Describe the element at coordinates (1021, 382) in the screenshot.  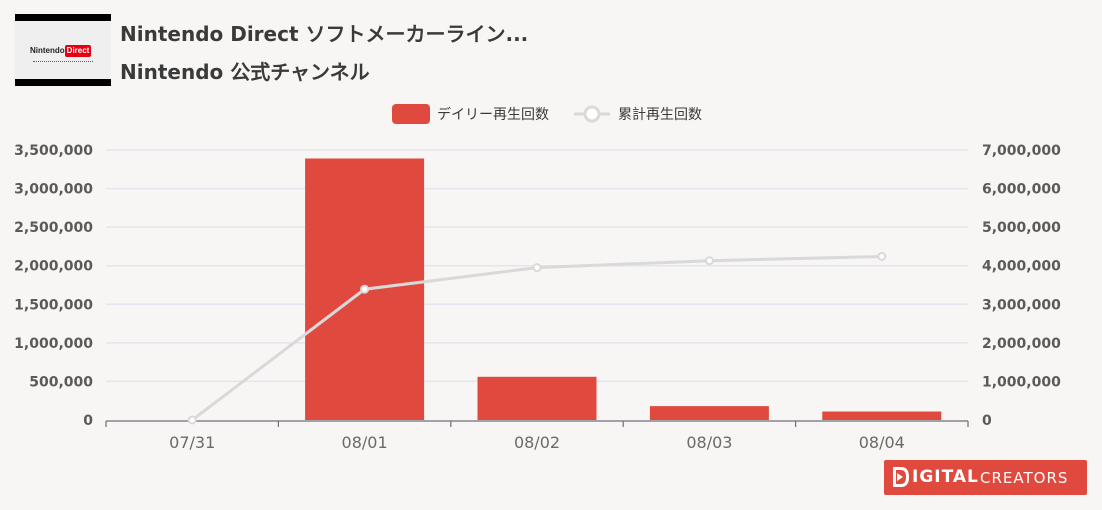
I see `right-tick-label: 1,000,000` at that location.